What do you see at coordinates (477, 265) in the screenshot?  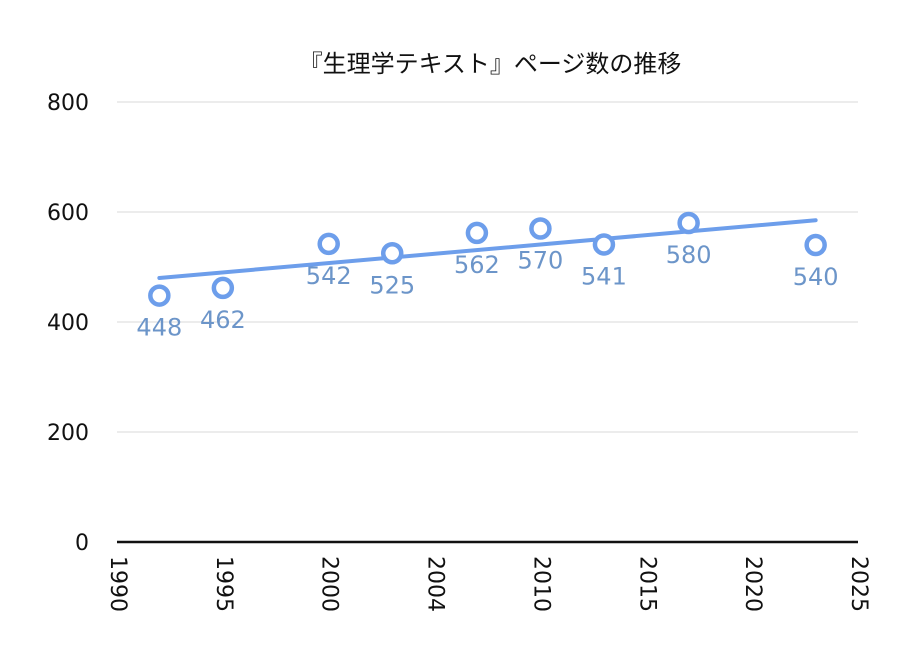 I see `data-label: 562` at bounding box center [477, 265].